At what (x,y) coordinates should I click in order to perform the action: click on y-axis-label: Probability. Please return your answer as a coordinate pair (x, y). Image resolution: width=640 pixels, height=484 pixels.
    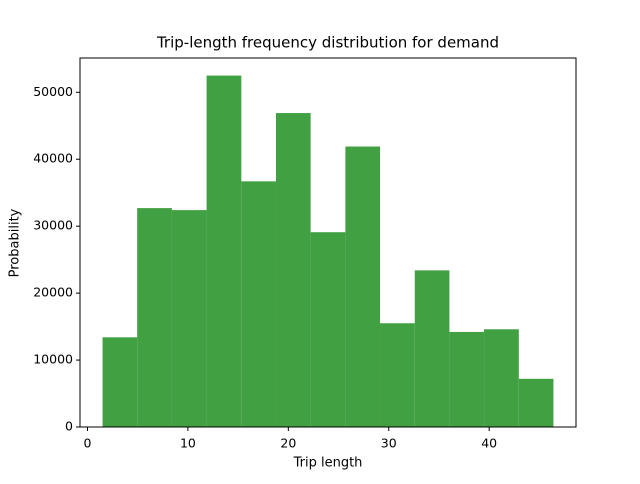
    Looking at the image, I should click on (15, 242).